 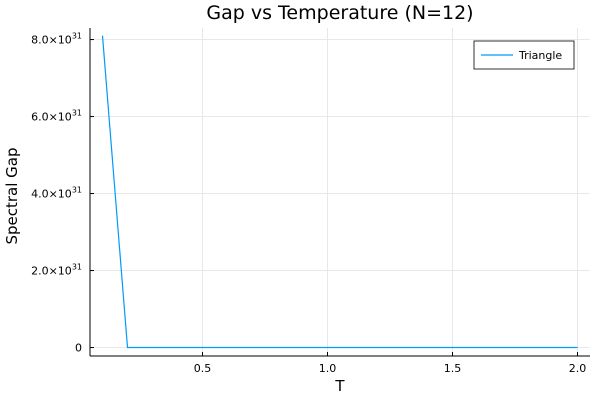 What do you see at coordinates (78, 348) in the screenshot?
I see `y-tick-label-0: 0` at bounding box center [78, 348].